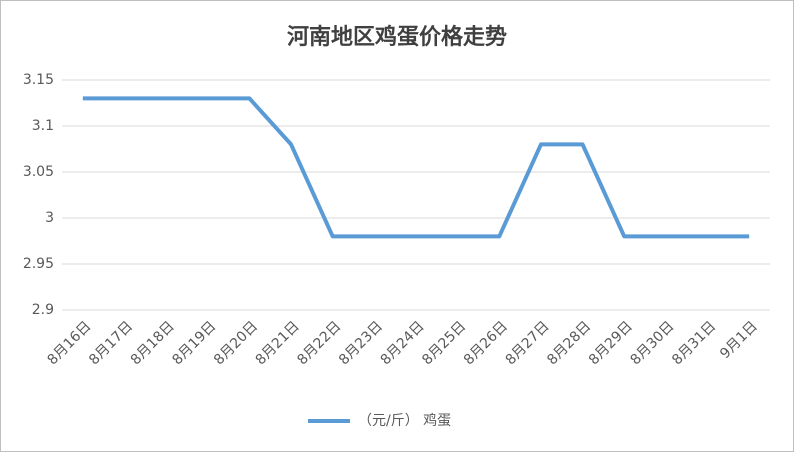  Describe the element at coordinates (43, 126) in the screenshot. I see `y-tick-label: 3.1` at that location.